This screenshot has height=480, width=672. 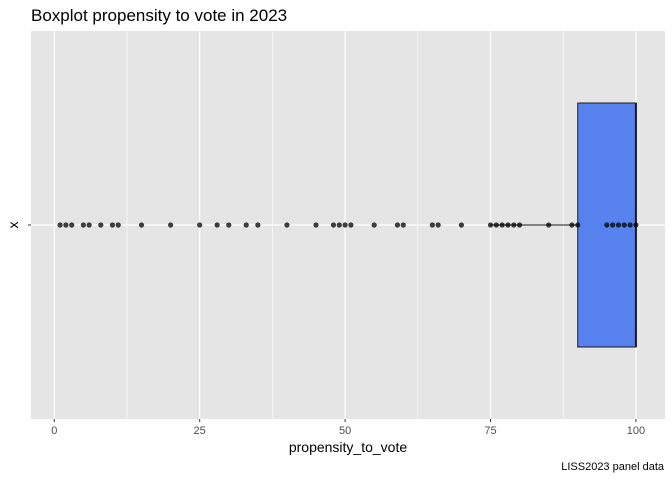 I want to click on chart-caption: LISS2023 panel data, so click(x=613, y=467).